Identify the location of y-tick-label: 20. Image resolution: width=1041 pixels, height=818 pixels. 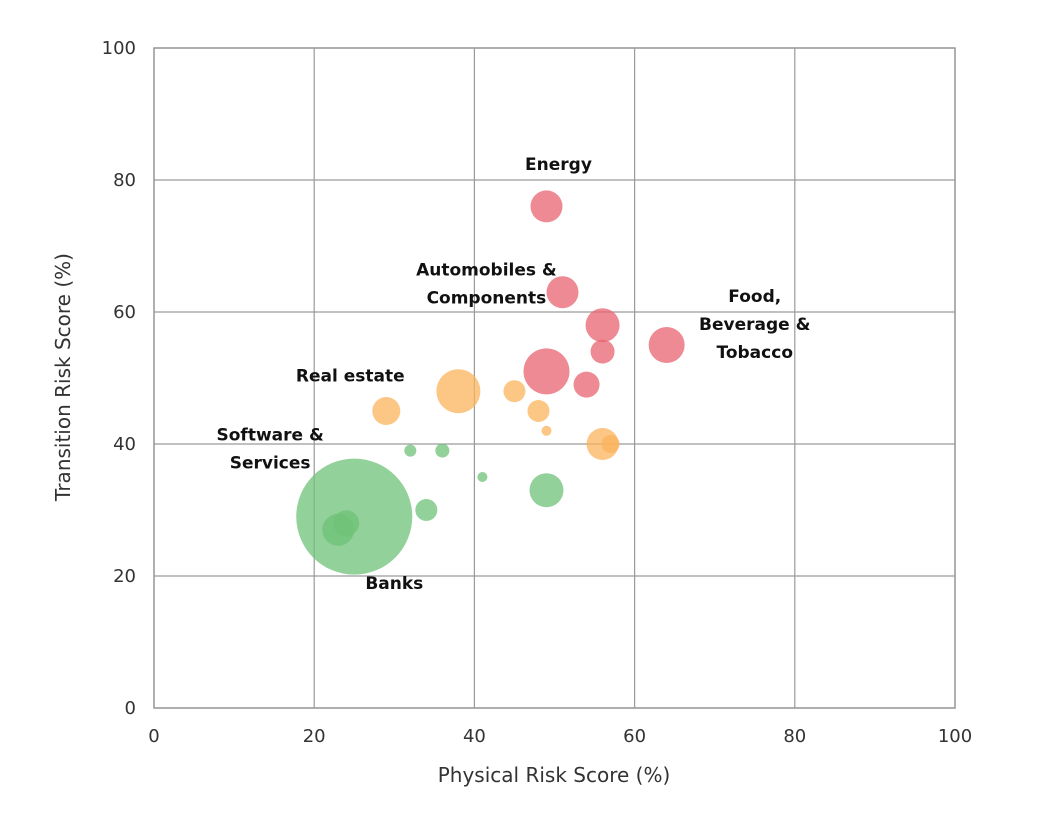
(124, 576).